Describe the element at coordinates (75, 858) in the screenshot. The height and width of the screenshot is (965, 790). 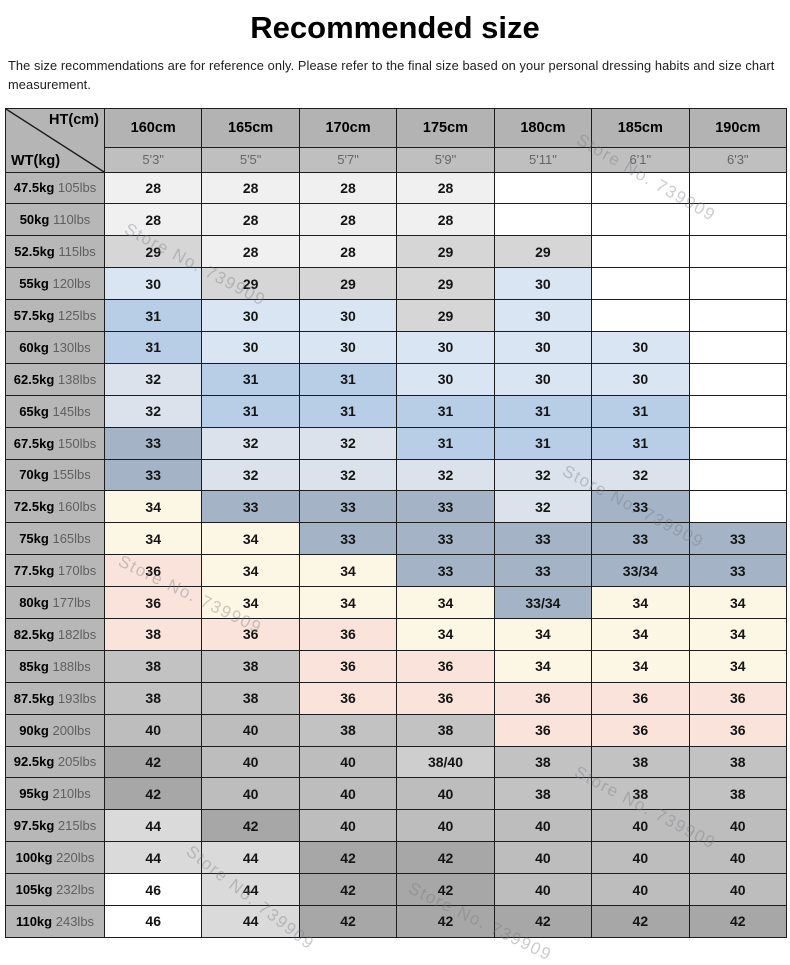
I see `weight-lbs-label: 220lbs` at that location.